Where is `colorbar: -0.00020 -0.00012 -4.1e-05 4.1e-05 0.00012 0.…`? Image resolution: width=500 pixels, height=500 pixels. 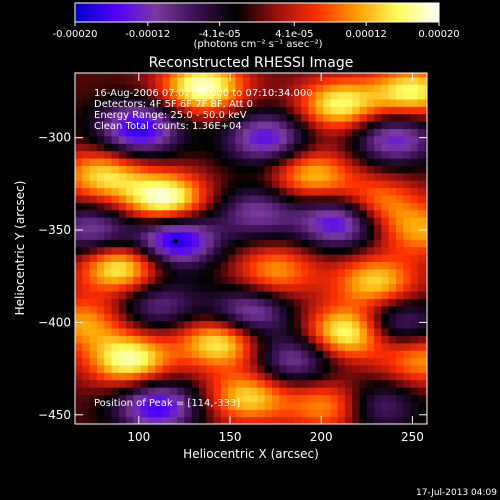
colorbar: -0.00020 -0.00012 -4.1e-05 4.1e-05 0.00012 0.… is located at coordinates (256, 26).